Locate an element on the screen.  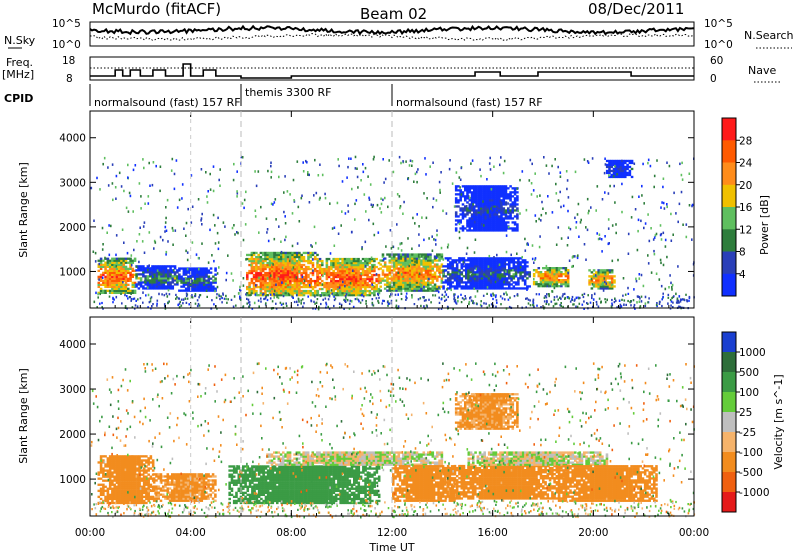
noise-panel: N.Sky 10^5 10^0 10^5 10^0 N.Search is located at coordinates (399, 34).